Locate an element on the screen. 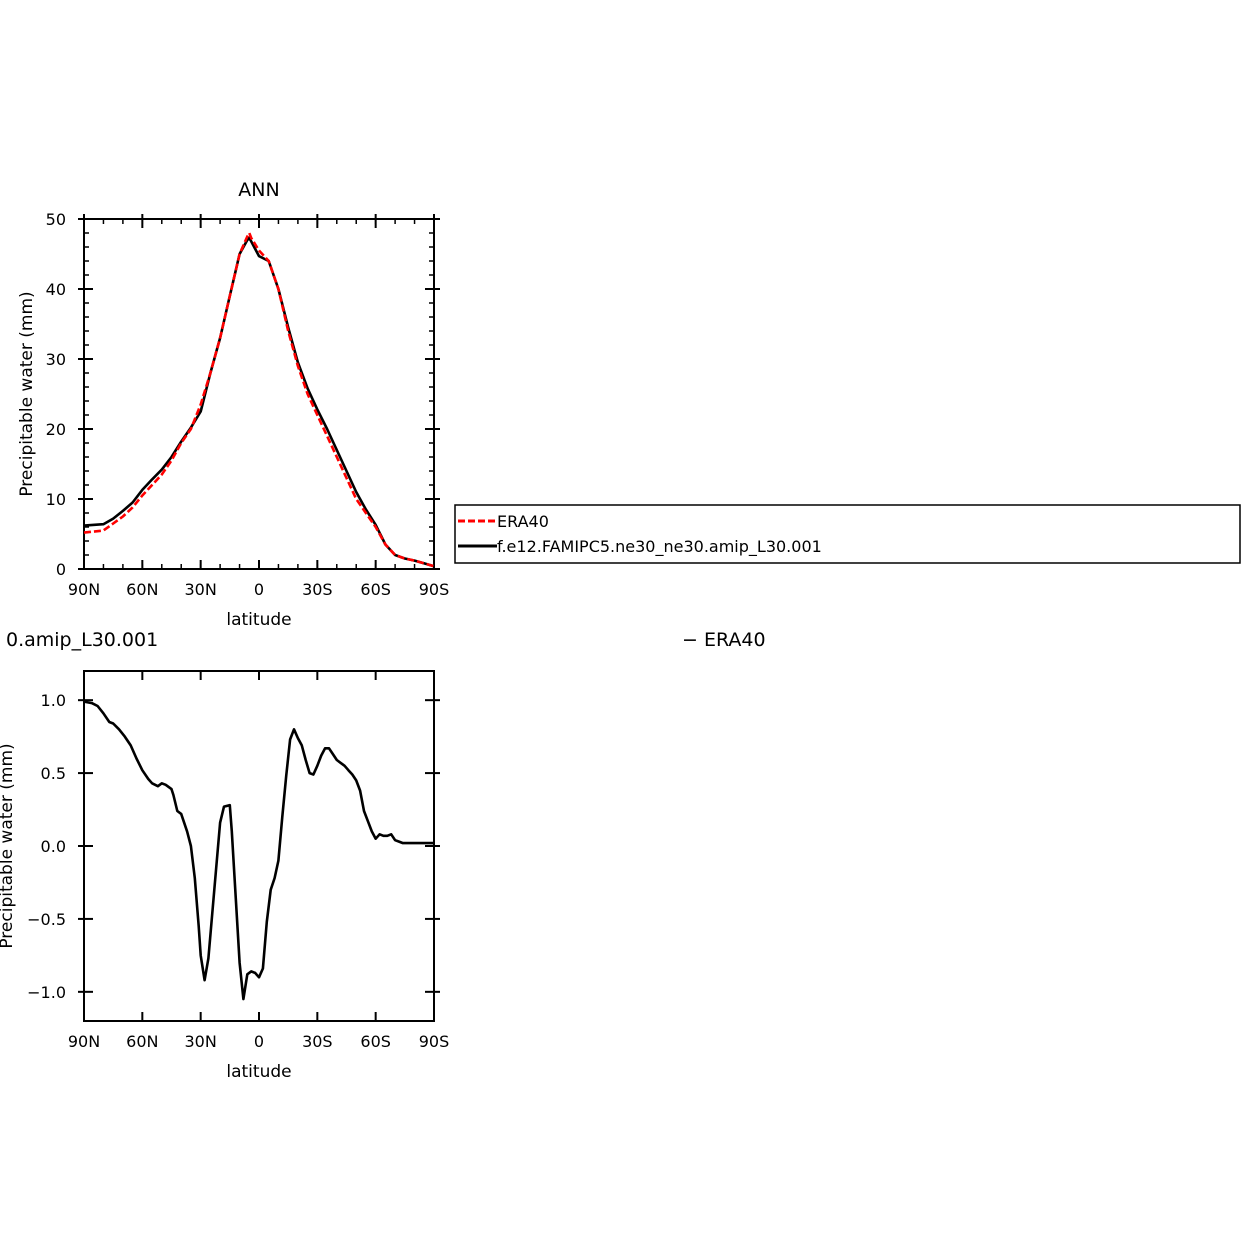 Image resolution: width=1259 pixels, height=1258 pixels. top-axis-ticks is located at coordinates (259, 392).